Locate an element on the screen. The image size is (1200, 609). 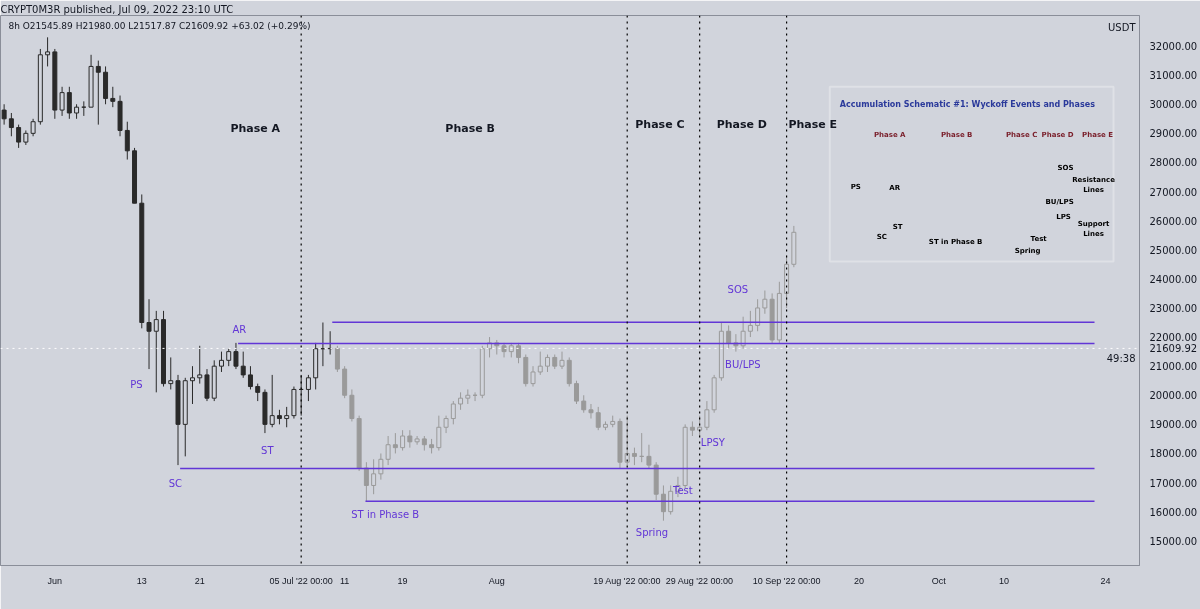
annotation: Phase E is located at coordinates (813, 125).